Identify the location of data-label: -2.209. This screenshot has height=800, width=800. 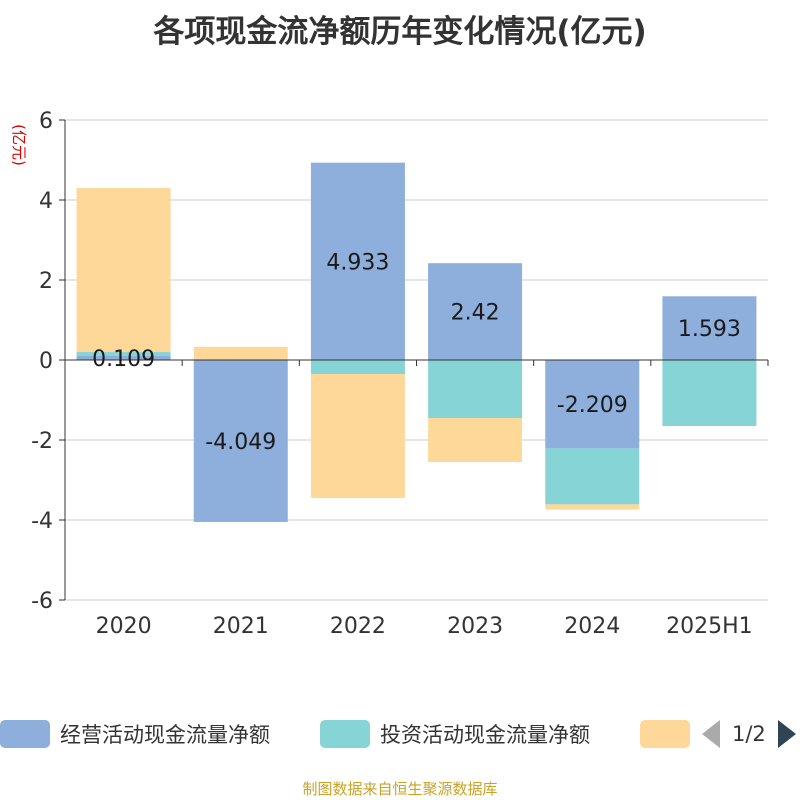
(592, 405).